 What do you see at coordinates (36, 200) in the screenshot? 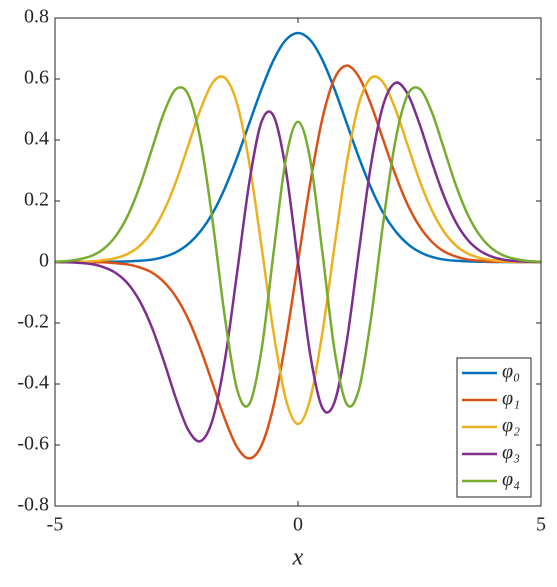
I see `y-tick-label: 0.2` at bounding box center [36, 200].